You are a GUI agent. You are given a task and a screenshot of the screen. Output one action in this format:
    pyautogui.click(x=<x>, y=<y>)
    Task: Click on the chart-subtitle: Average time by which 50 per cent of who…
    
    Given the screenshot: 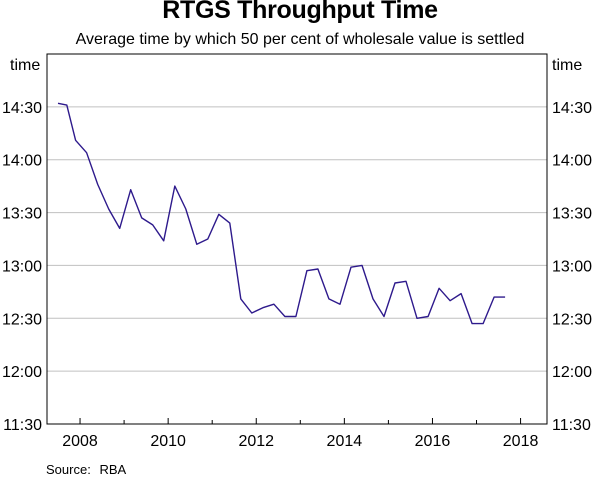 What is the action you would take?
    pyautogui.click(x=300, y=39)
    